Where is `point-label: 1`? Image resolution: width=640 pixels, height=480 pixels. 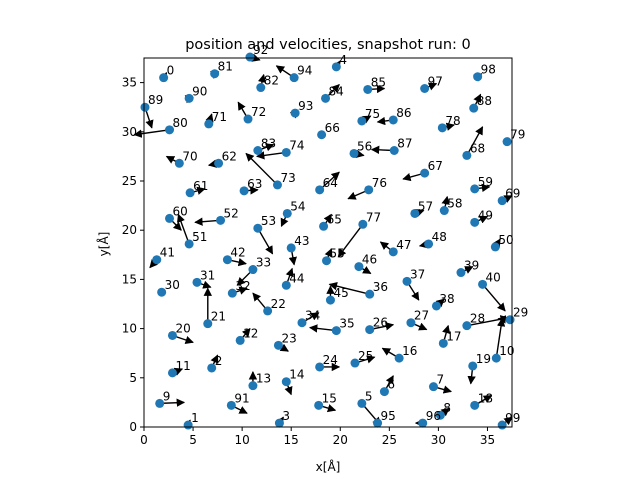 point-label: 1 is located at coordinates (195, 418).